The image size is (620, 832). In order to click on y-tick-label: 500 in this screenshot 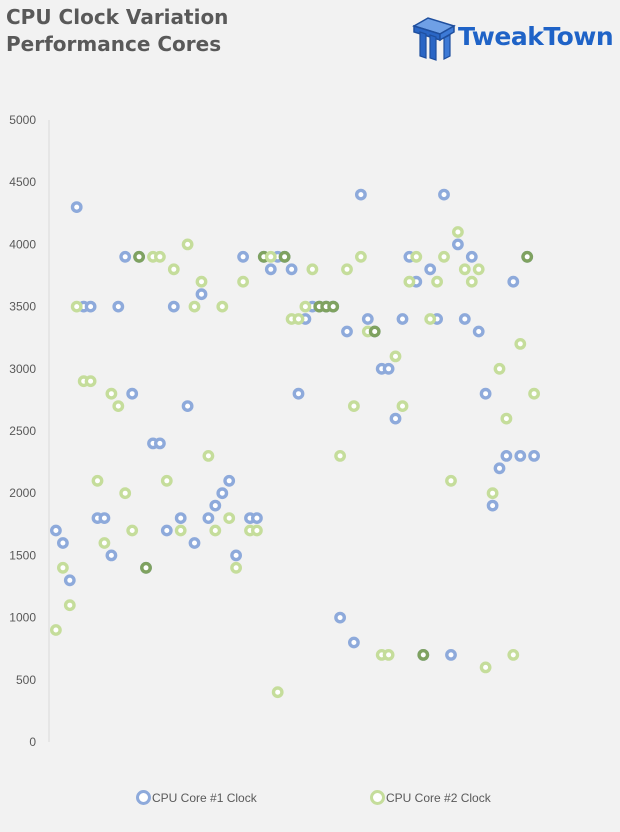, I will do `click(26, 680)`.